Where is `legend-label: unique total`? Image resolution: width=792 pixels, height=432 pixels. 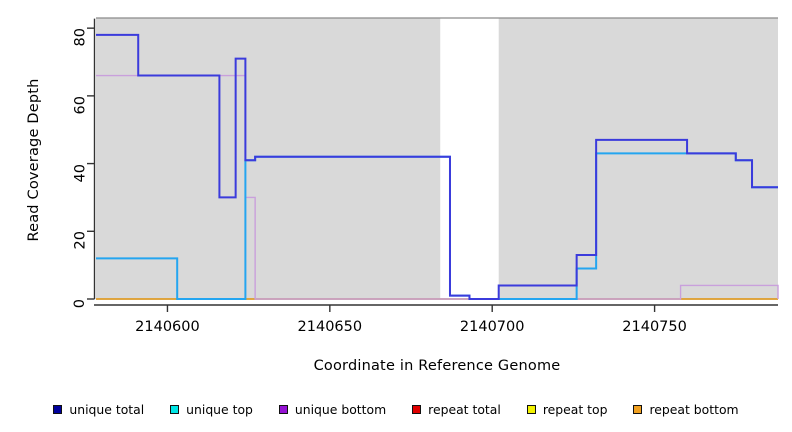 legend-label: unique total is located at coordinates (107, 409).